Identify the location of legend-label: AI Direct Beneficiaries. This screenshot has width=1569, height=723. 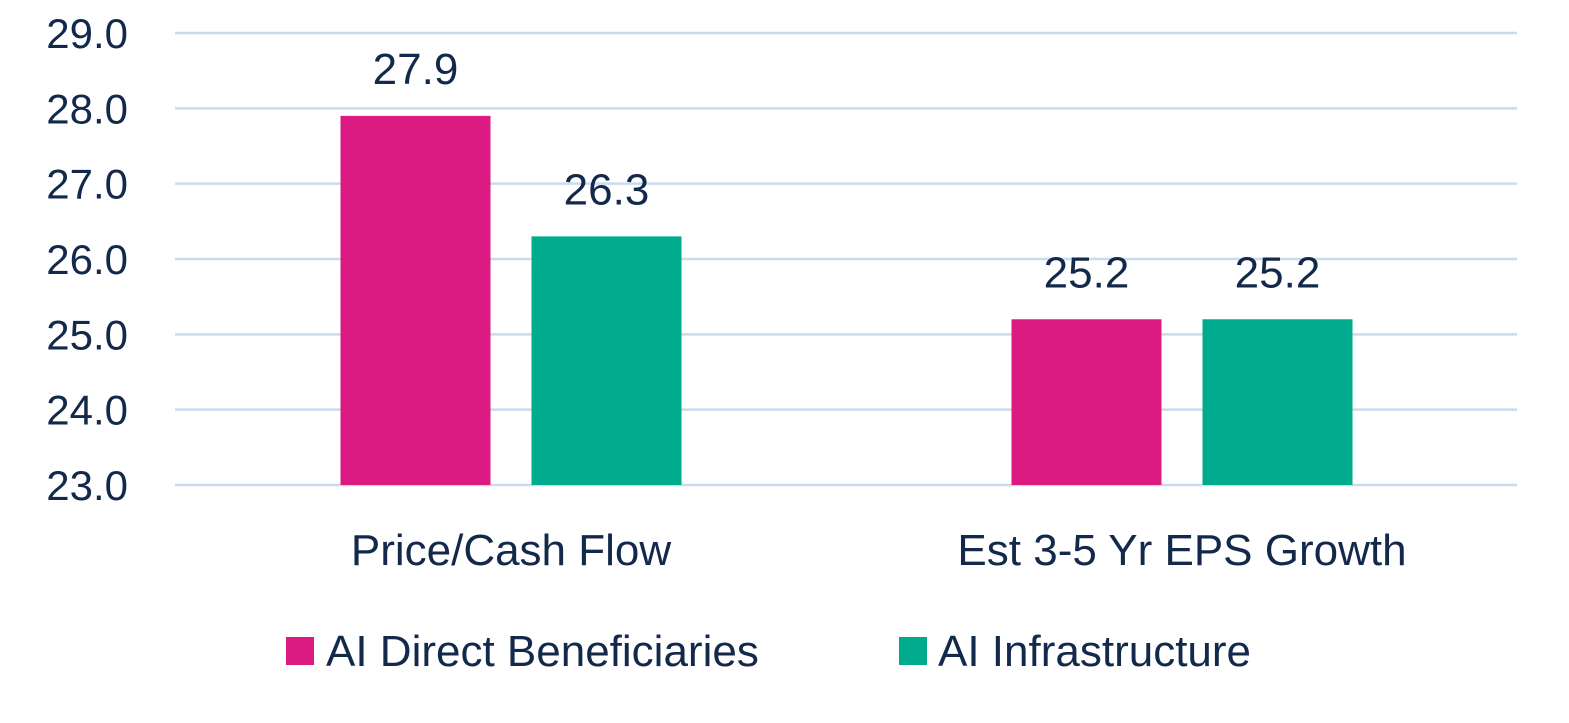
(542, 651).